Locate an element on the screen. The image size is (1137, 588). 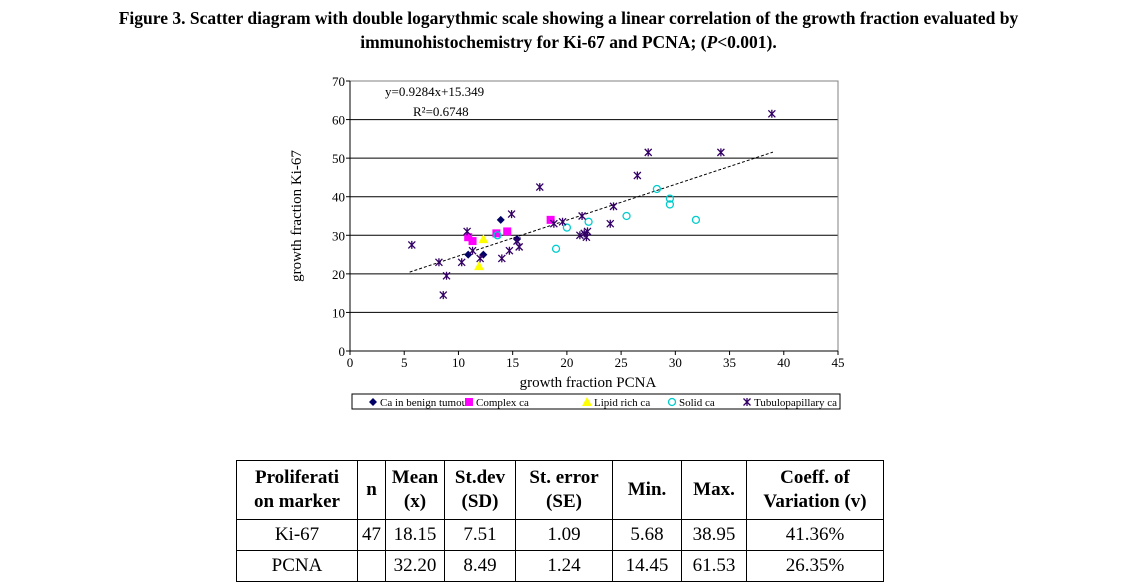
cell-max: 38.95 is located at coordinates (714, 535).